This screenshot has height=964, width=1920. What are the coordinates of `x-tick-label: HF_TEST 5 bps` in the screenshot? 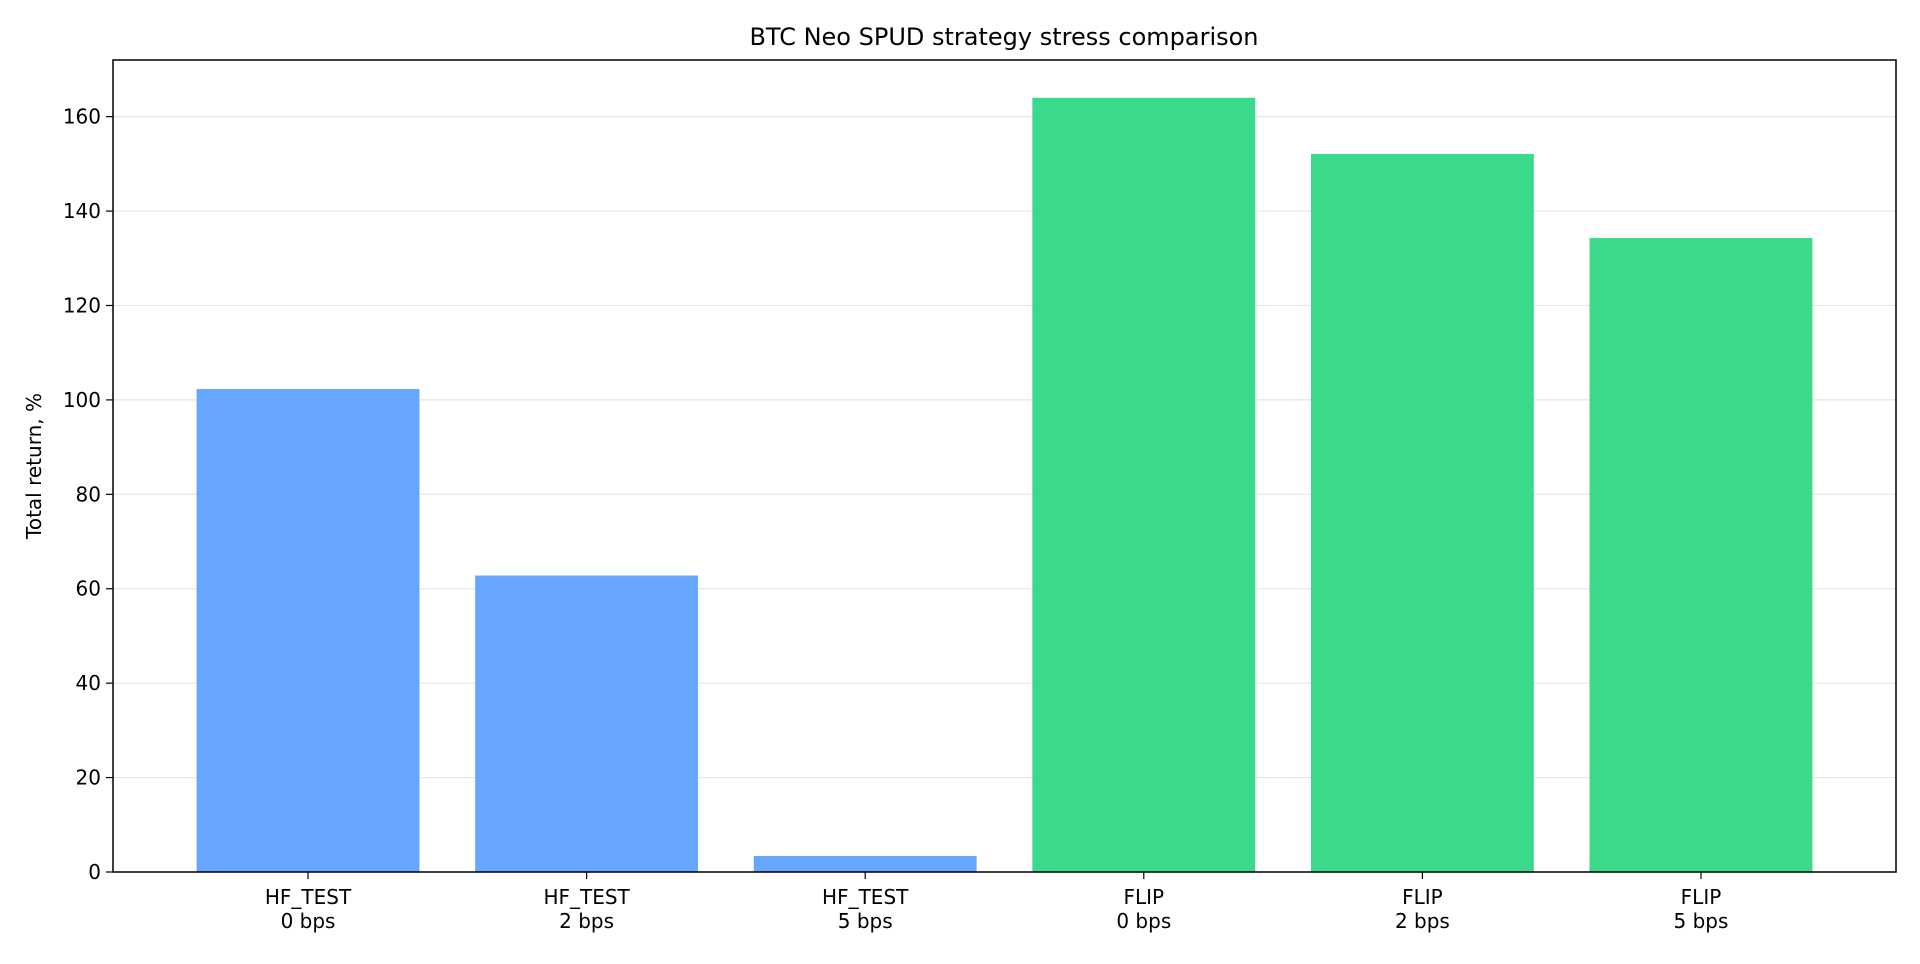 It's located at (865, 909).